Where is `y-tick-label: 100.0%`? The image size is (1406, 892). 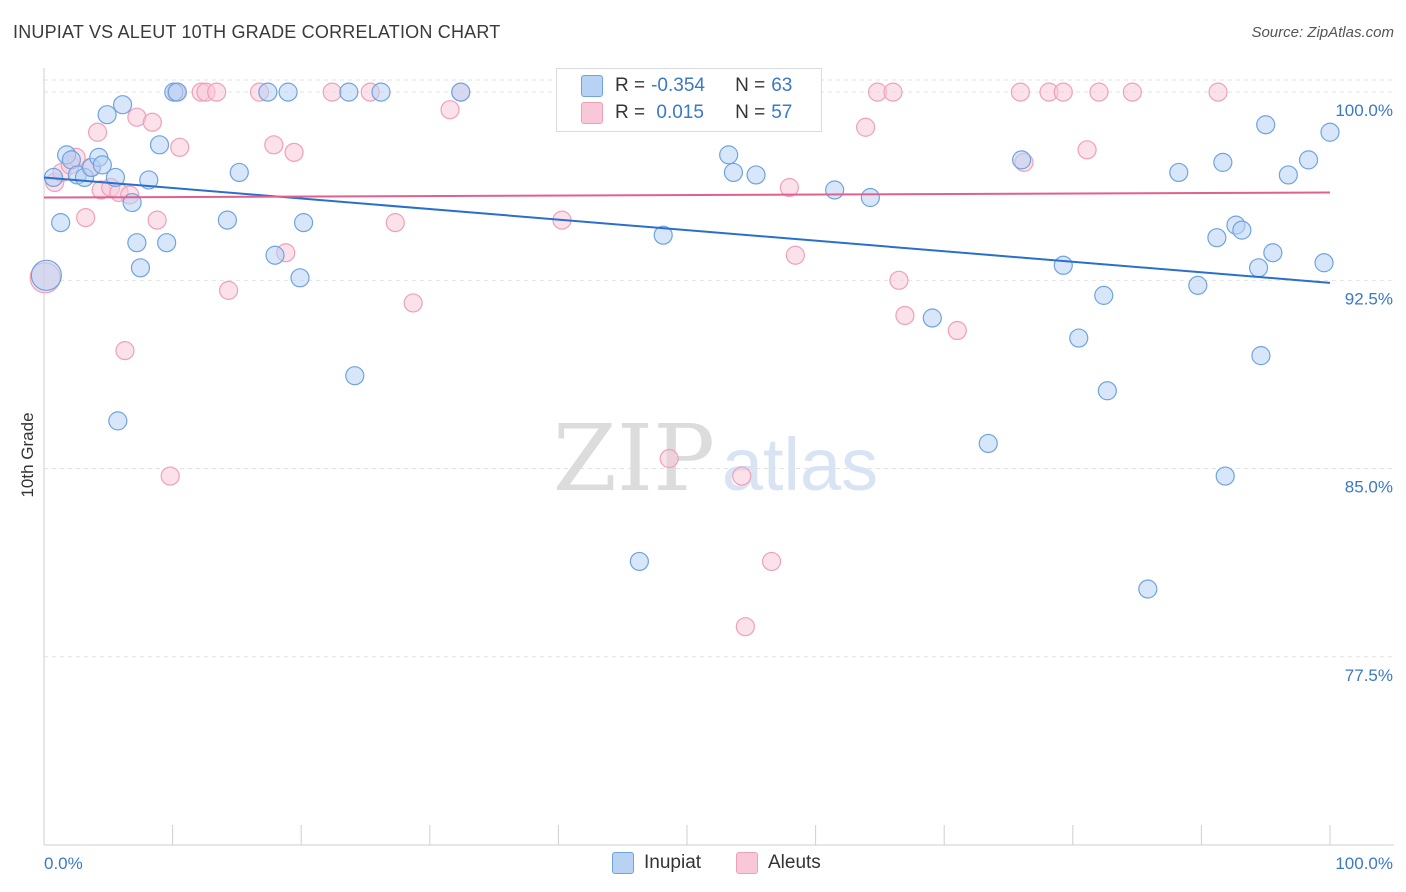 y-tick-label: 100.0% is located at coordinates (1364, 110).